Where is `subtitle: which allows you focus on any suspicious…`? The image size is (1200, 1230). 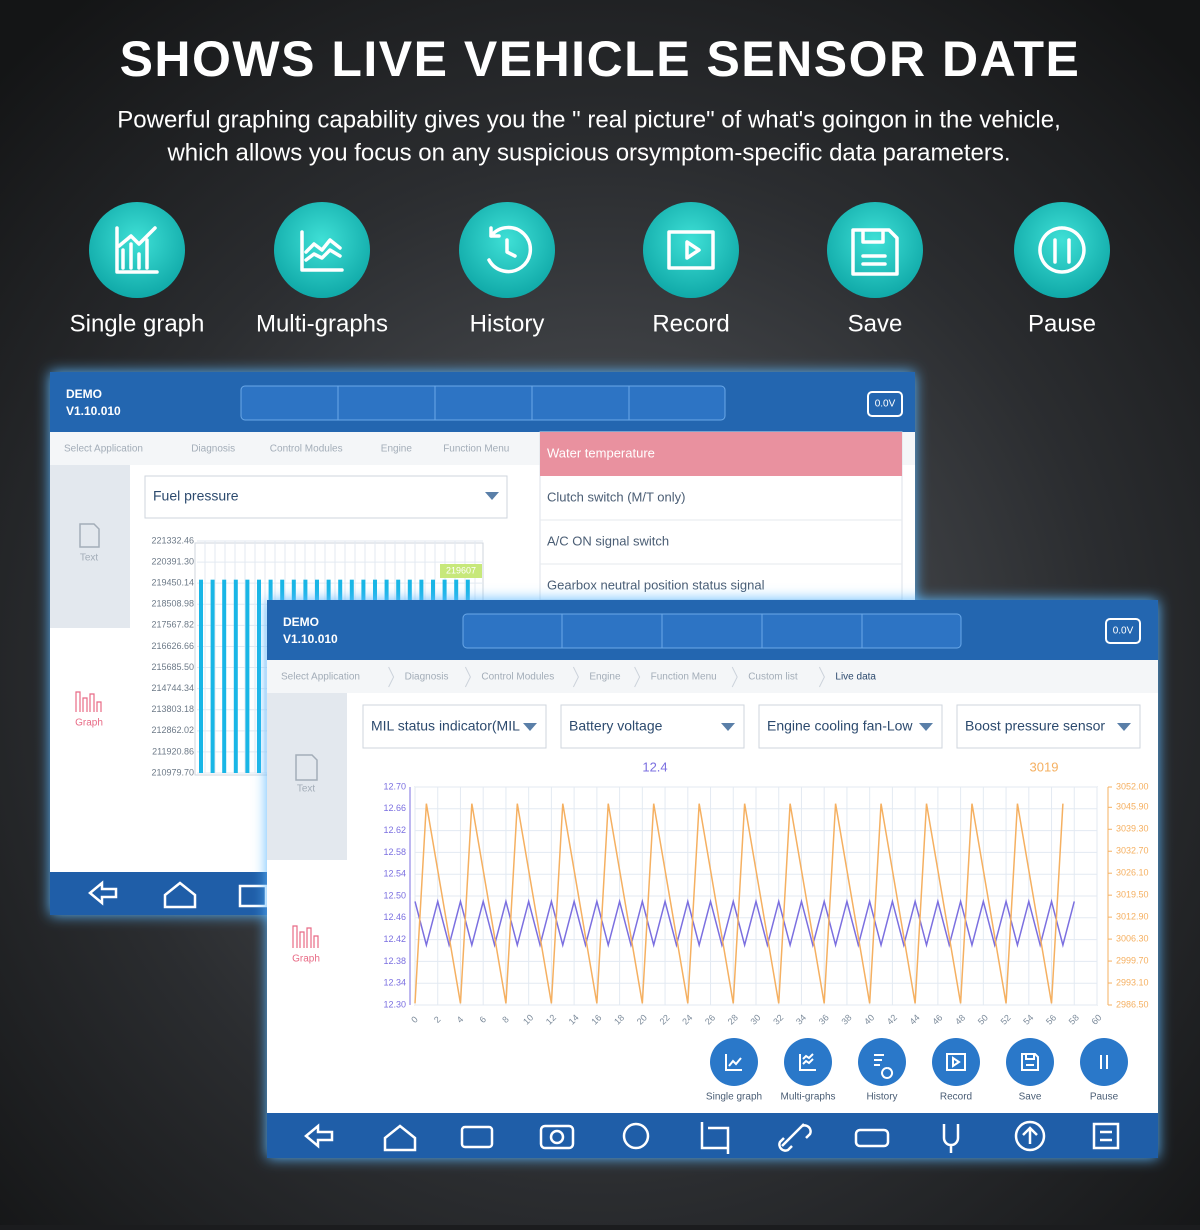
subtitle: which allows you focus on any suspicious… is located at coordinates (588, 152).